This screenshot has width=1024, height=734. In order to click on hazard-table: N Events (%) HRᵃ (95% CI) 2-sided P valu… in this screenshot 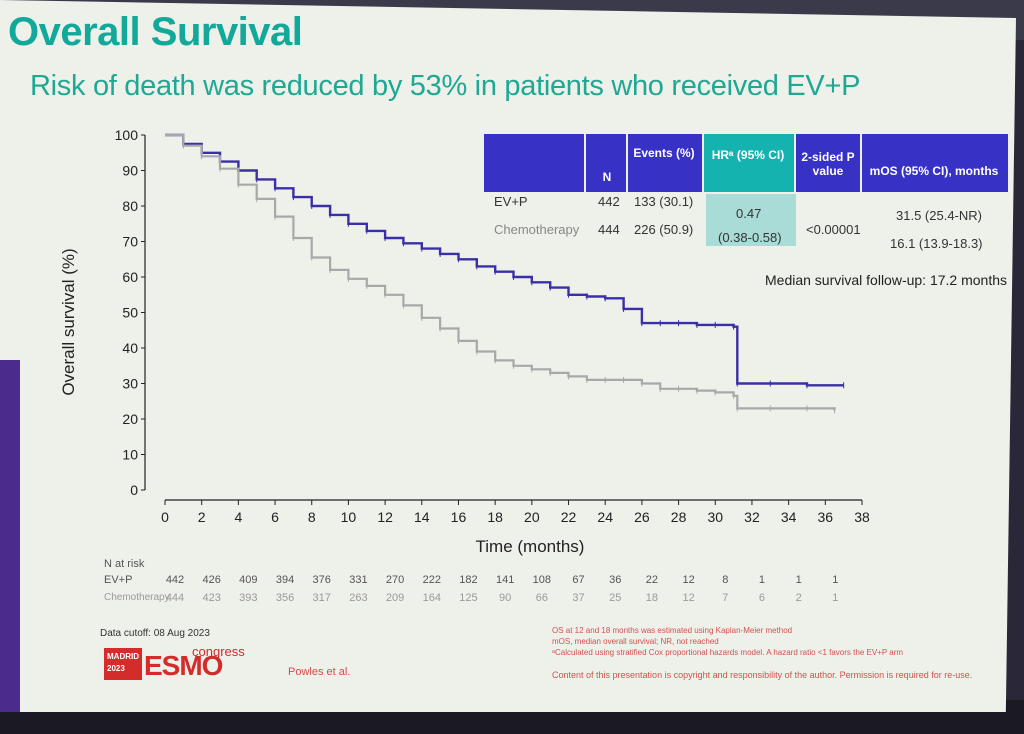, I will do `click(746, 192)`.